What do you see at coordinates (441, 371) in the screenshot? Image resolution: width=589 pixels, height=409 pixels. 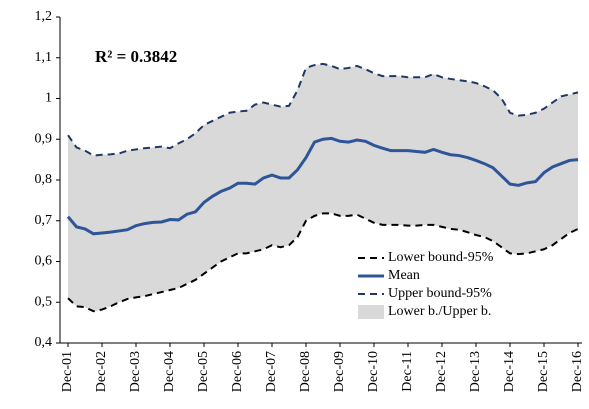 I see `x-tick-label: Dec-12` at bounding box center [441, 371].